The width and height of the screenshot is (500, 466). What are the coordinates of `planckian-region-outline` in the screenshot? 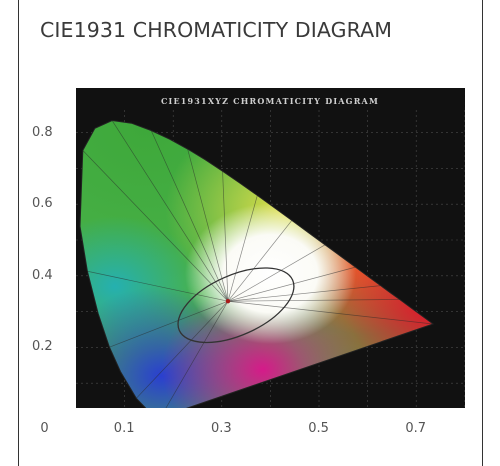 It's located at (236, 305).